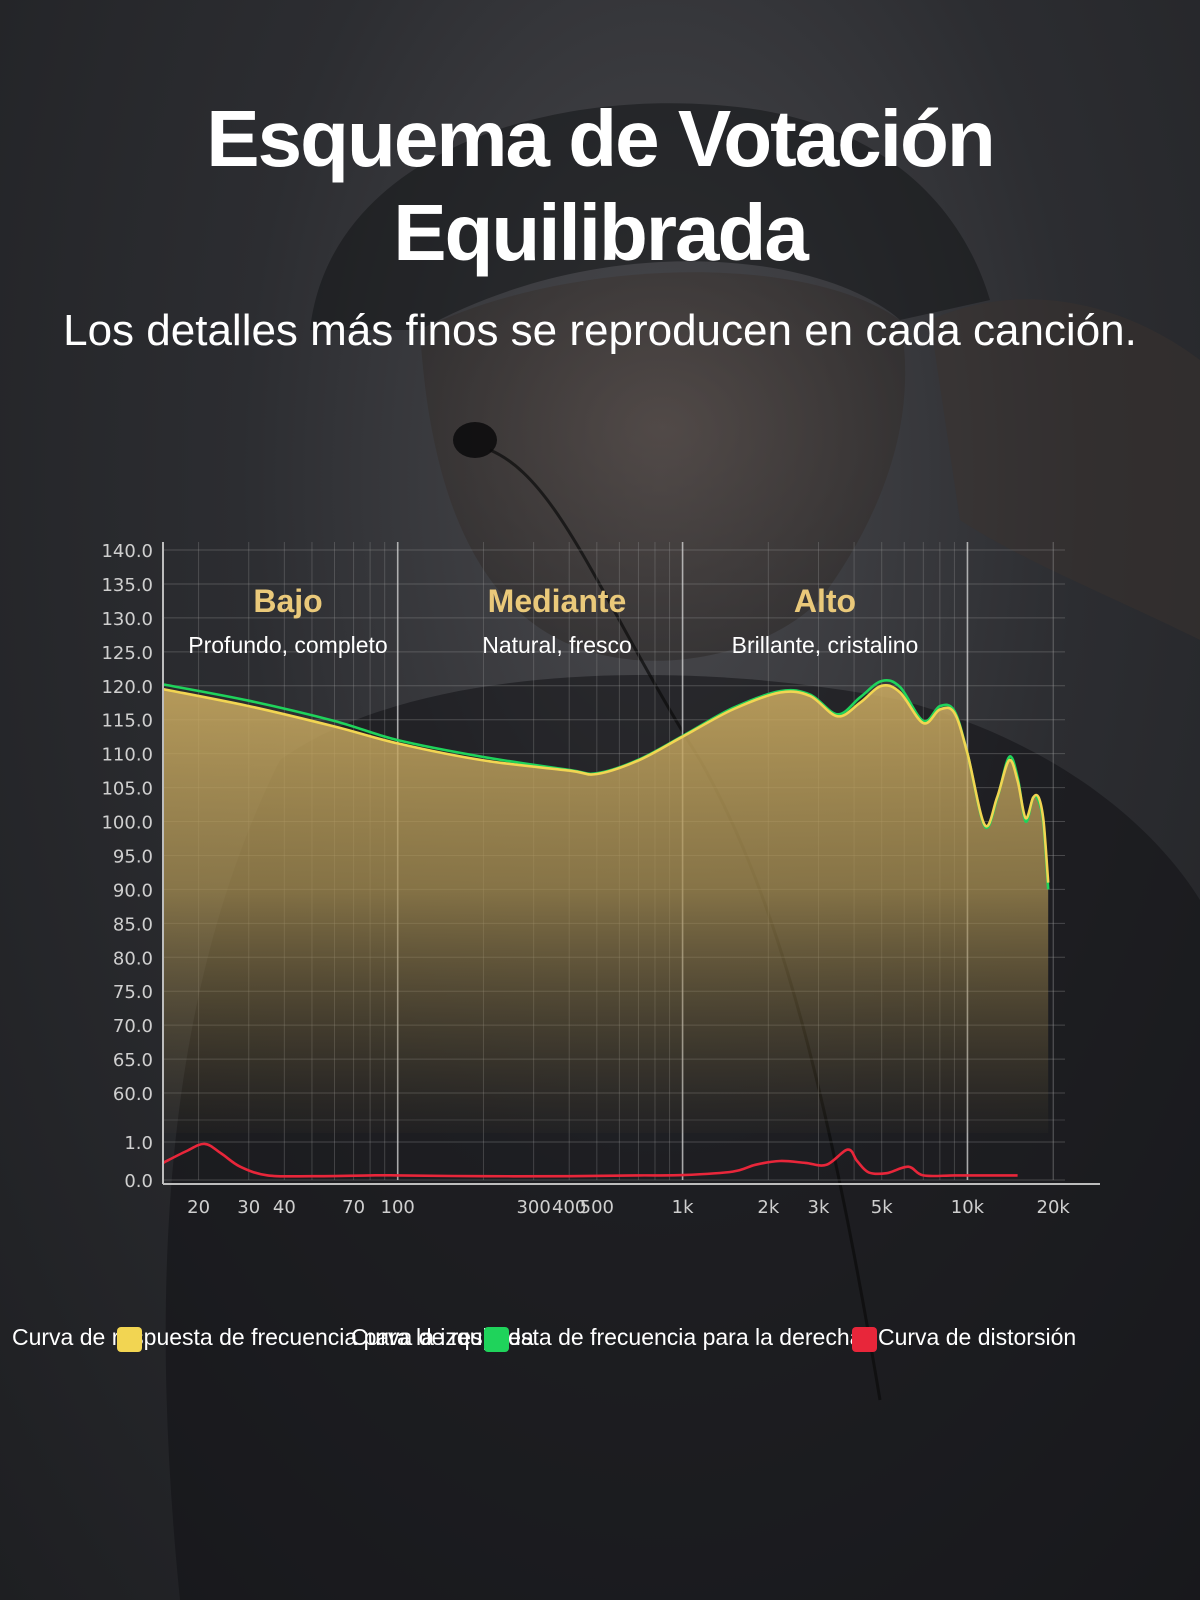 The image size is (1200, 1600). I want to click on y-tick-label: 120.0, so click(127, 687).